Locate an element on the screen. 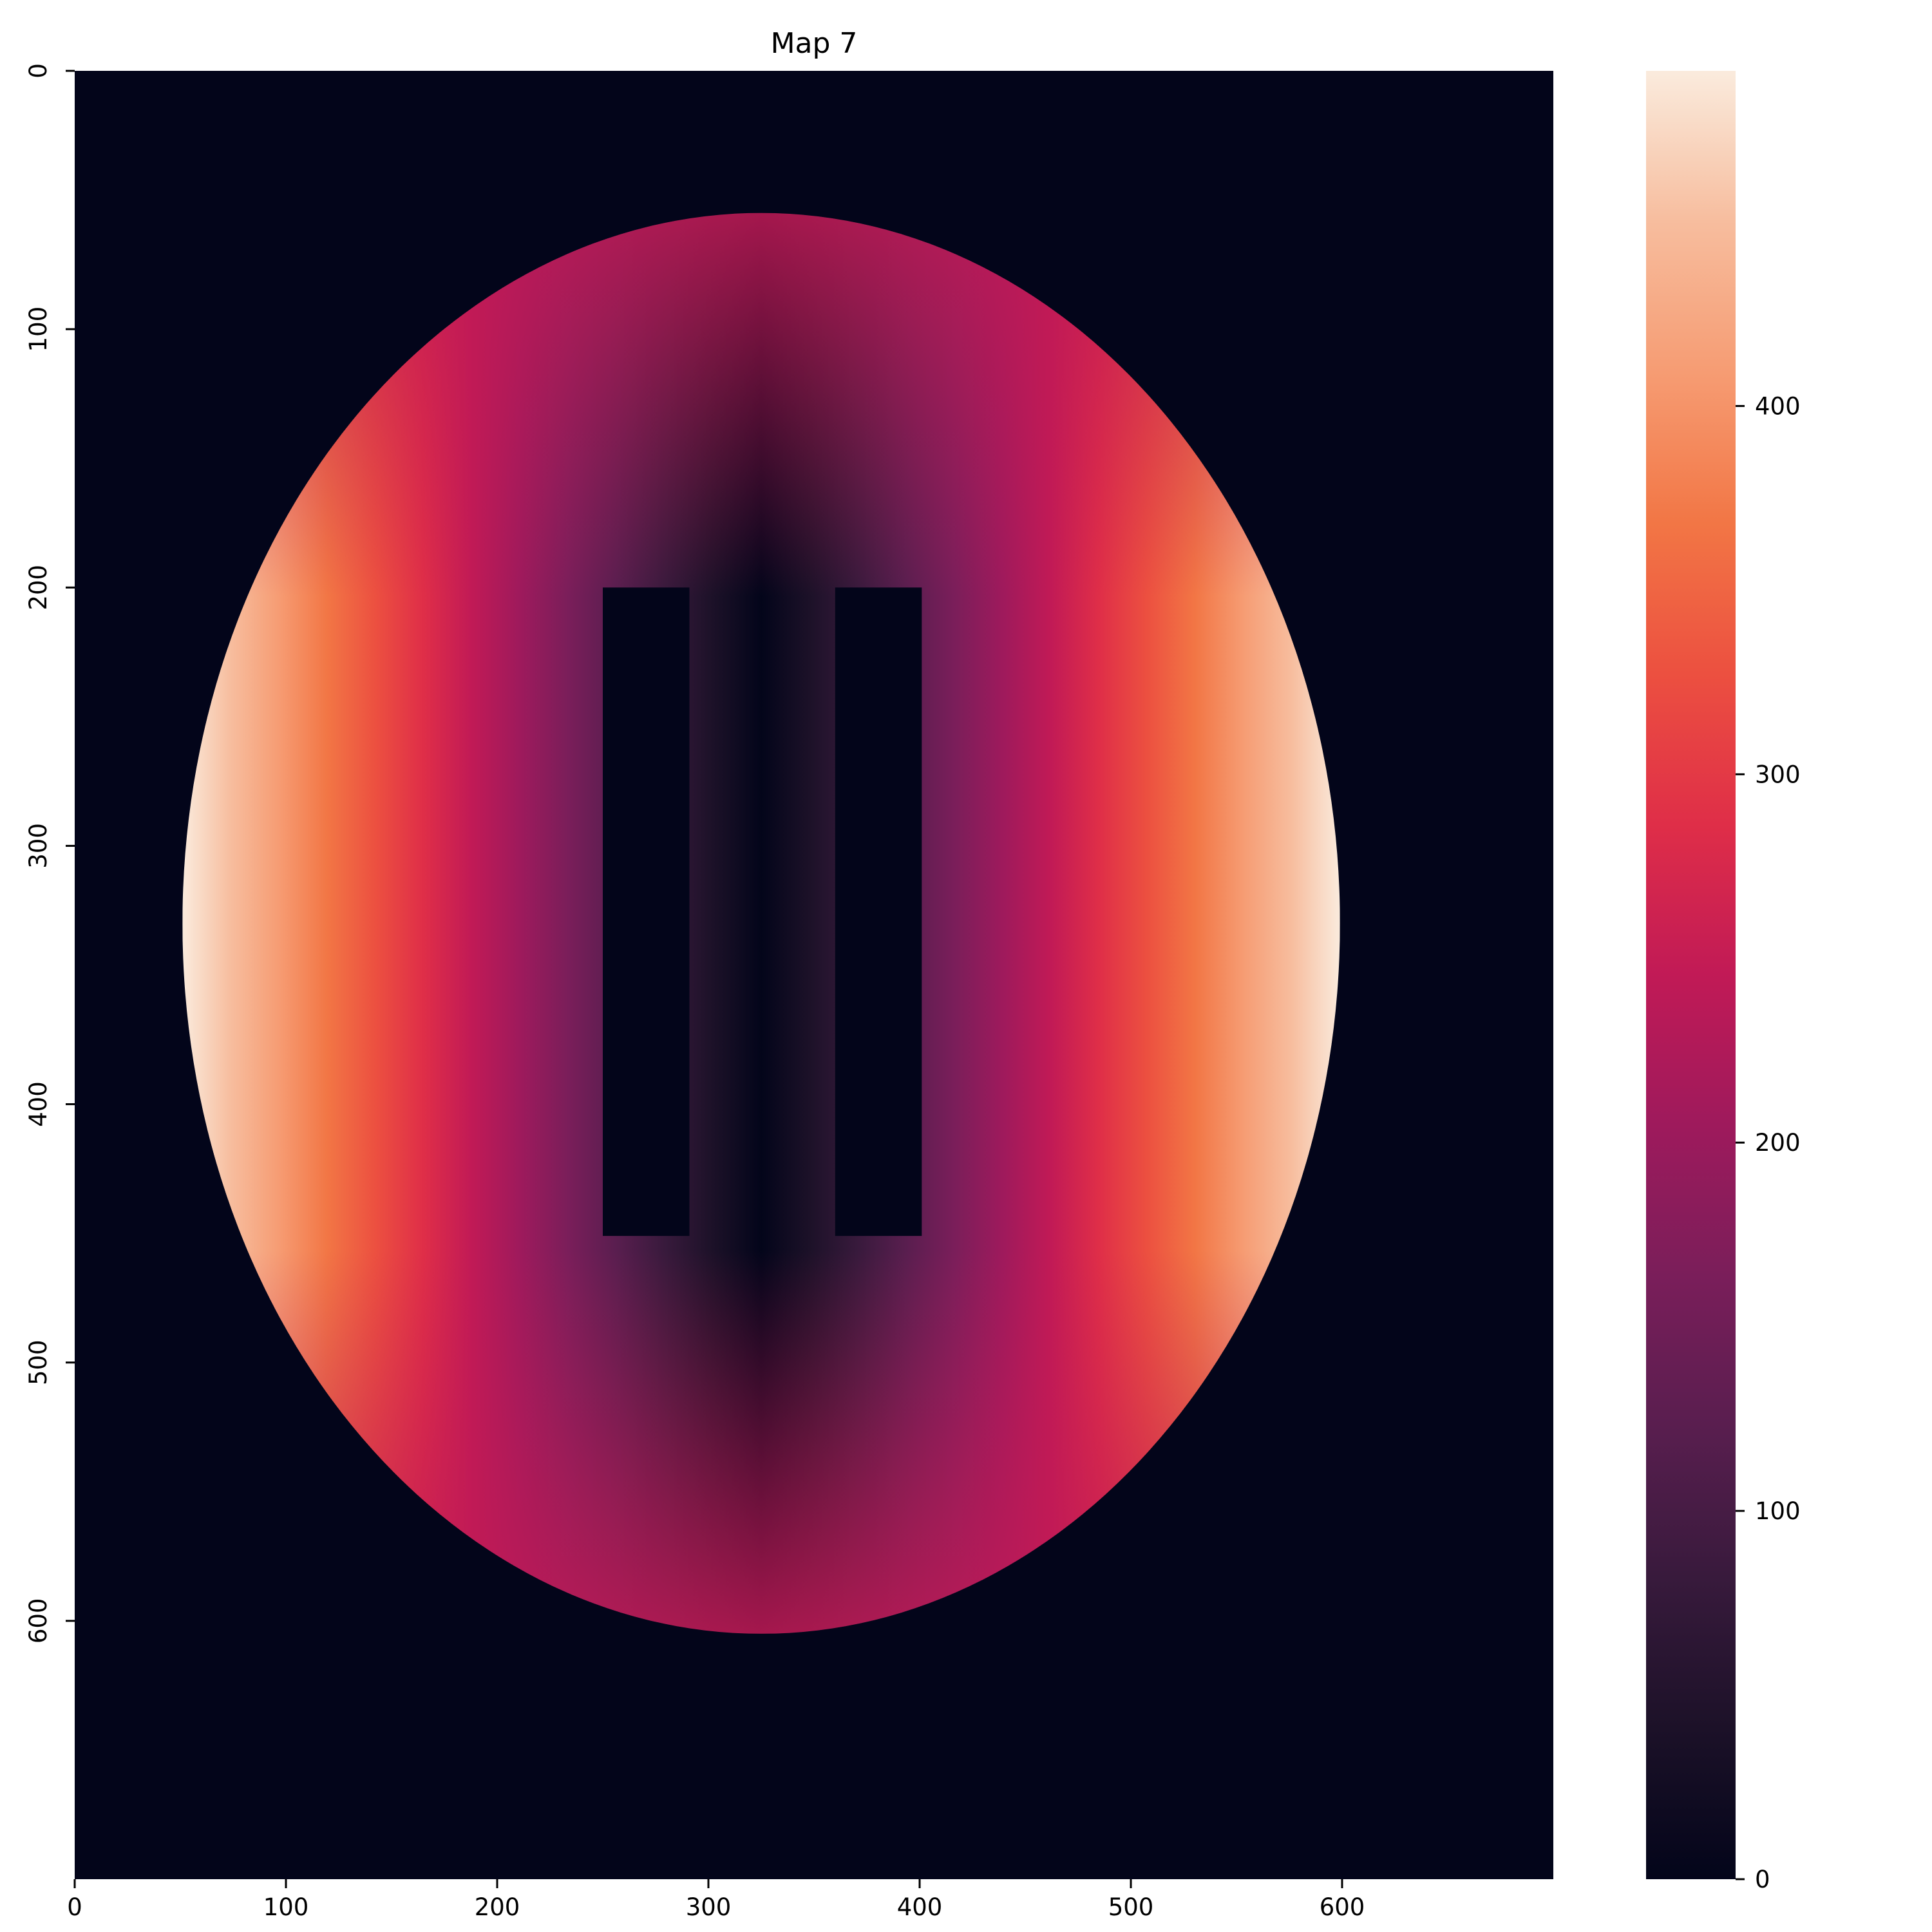 The width and height of the screenshot is (1932, 1932). colorbar: 0 100 200 300 400 is located at coordinates (1723, 982).